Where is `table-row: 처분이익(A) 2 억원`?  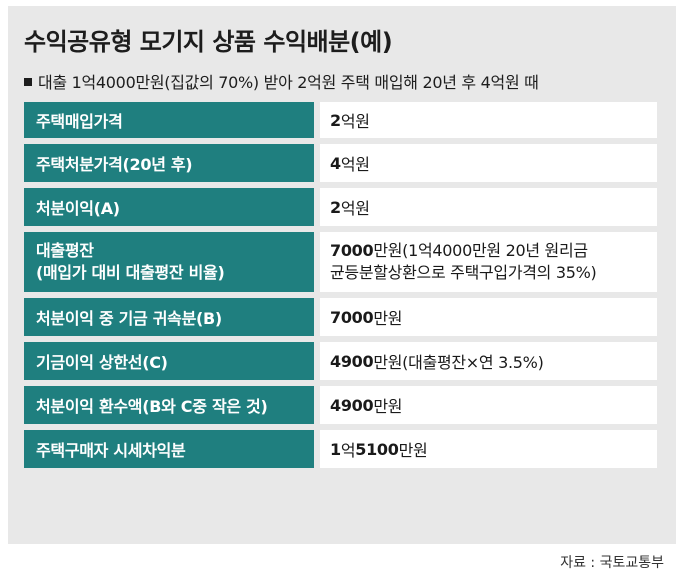 table-row: 처분이익(A) 2 억원 is located at coordinates (340, 207).